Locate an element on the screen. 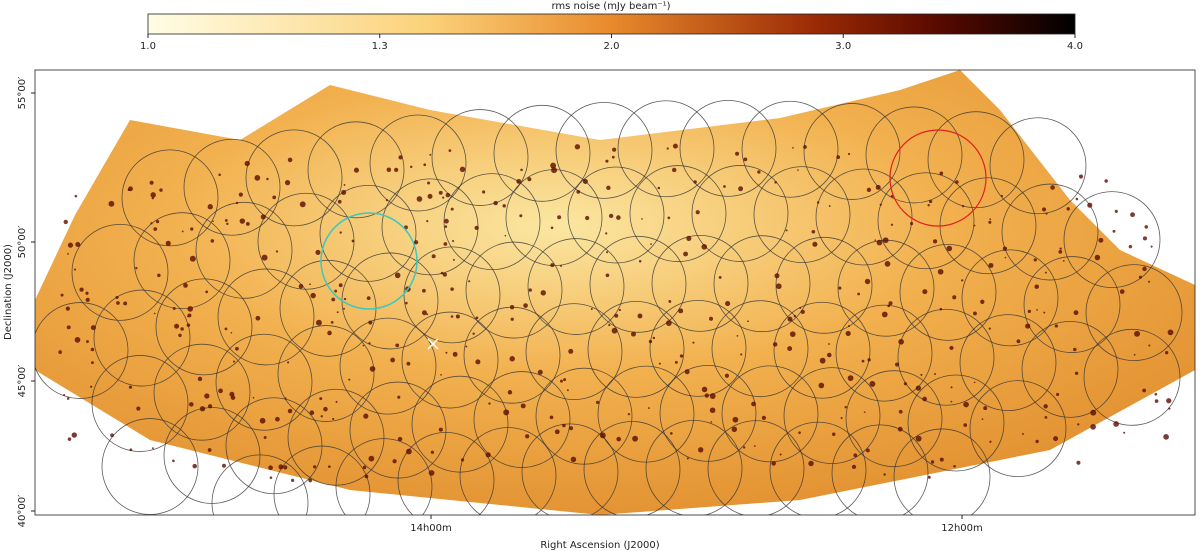 This screenshot has width=1200, height=551. marker-x is located at coordinates (433, 344).